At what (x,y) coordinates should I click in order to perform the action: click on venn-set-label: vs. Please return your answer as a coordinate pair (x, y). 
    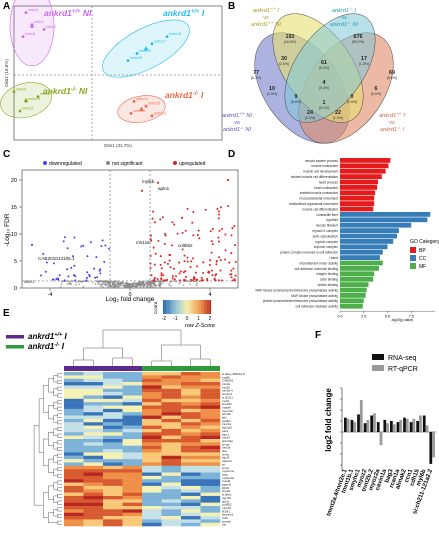
    Looking at the image, I should click on (237, 123).